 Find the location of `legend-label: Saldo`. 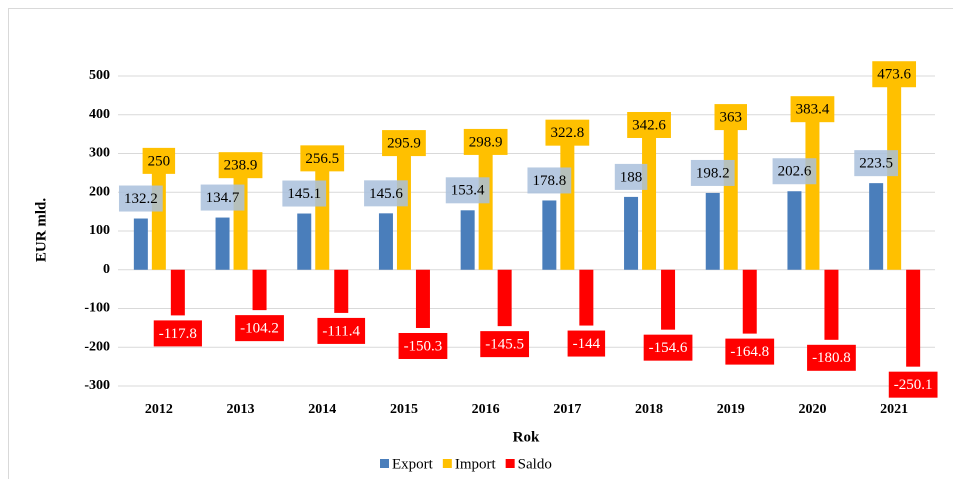

legend-label: Saldo is located at coordinates (535, 464).